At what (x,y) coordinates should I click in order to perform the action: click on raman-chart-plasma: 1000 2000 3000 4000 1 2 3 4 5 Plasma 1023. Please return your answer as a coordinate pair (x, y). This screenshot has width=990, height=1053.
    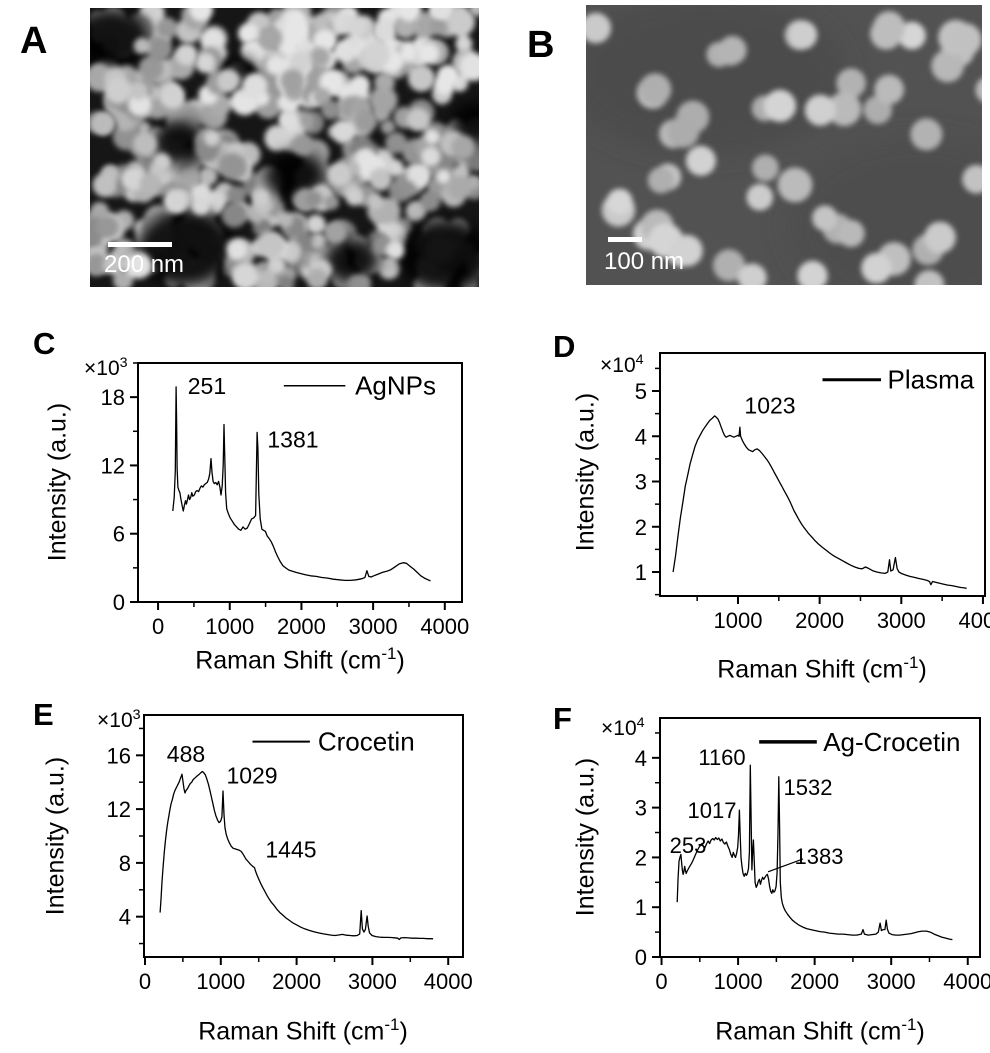
    Looking at the image, I should click on (812, 492).